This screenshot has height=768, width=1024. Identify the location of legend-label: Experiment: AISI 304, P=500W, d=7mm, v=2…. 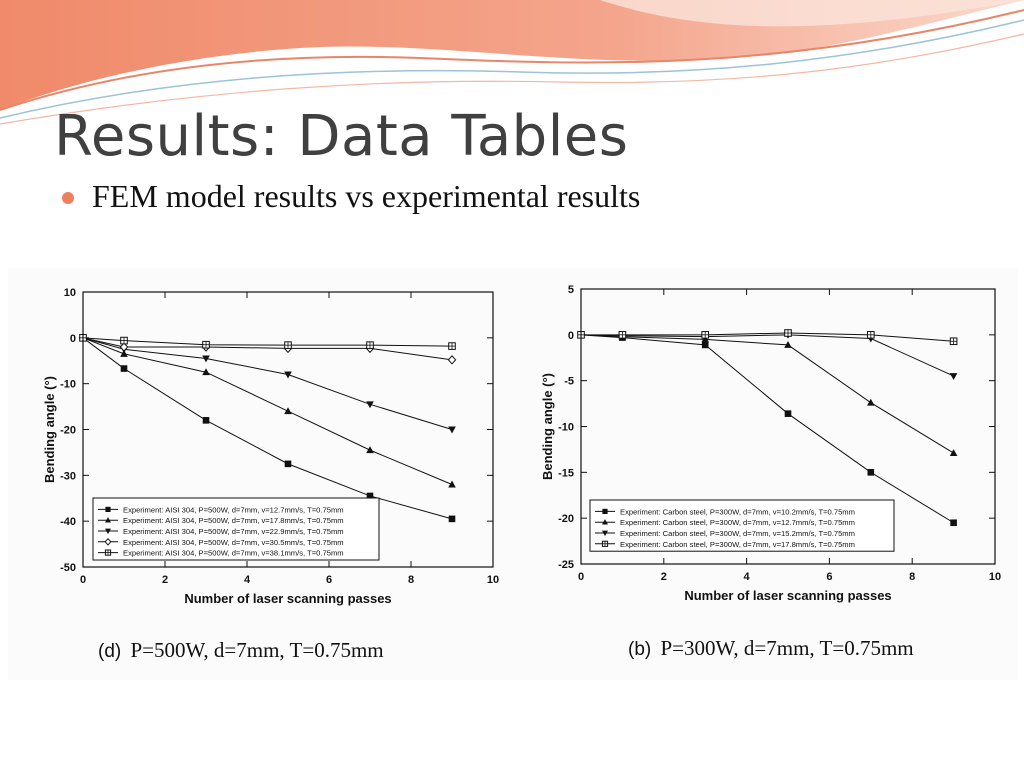
(233, 531).